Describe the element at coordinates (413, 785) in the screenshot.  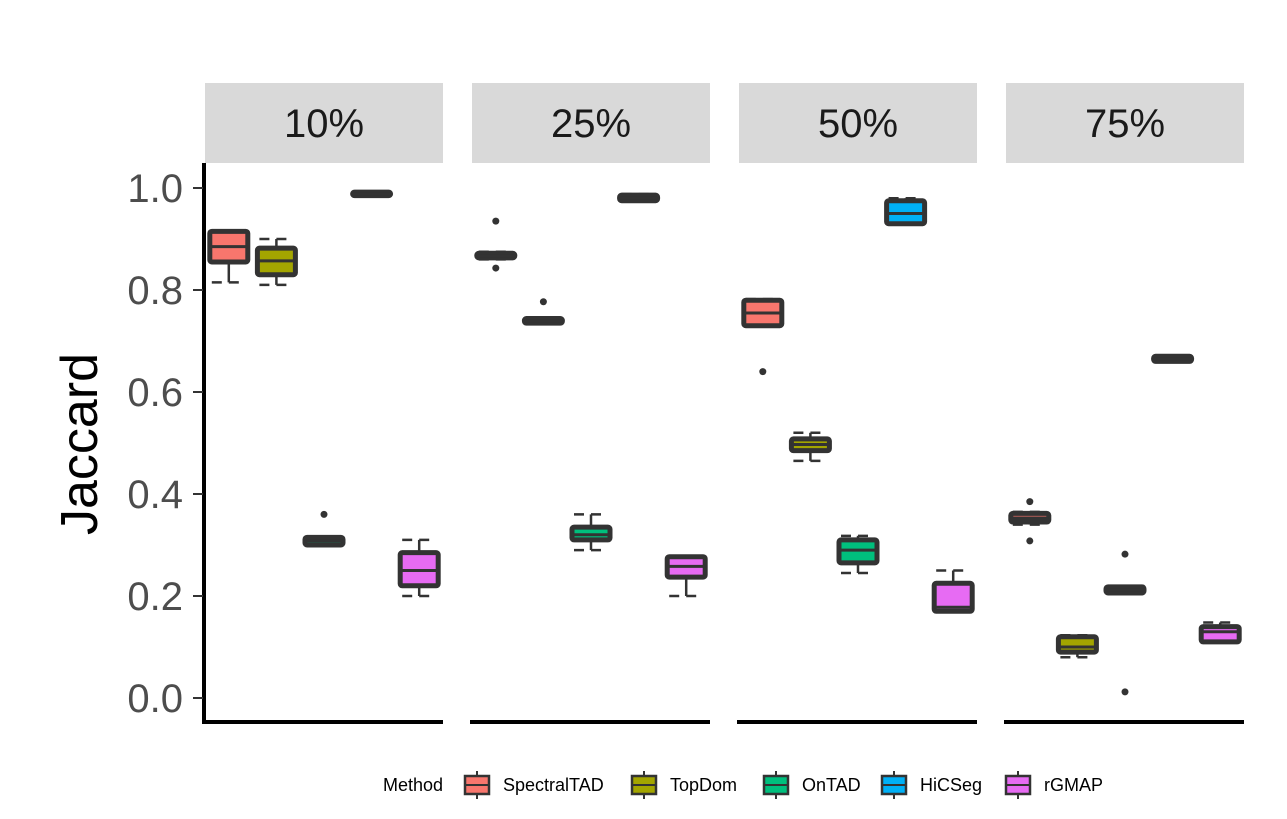
I see `legend-title: Method` at that location.